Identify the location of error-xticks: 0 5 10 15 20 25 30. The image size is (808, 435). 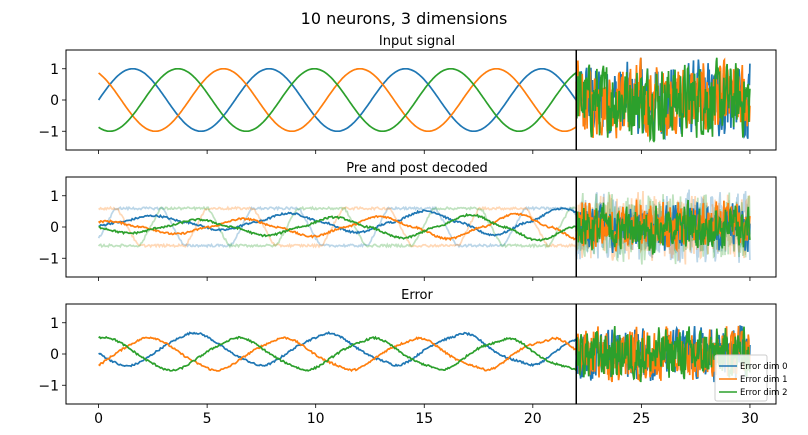
(426, 415).